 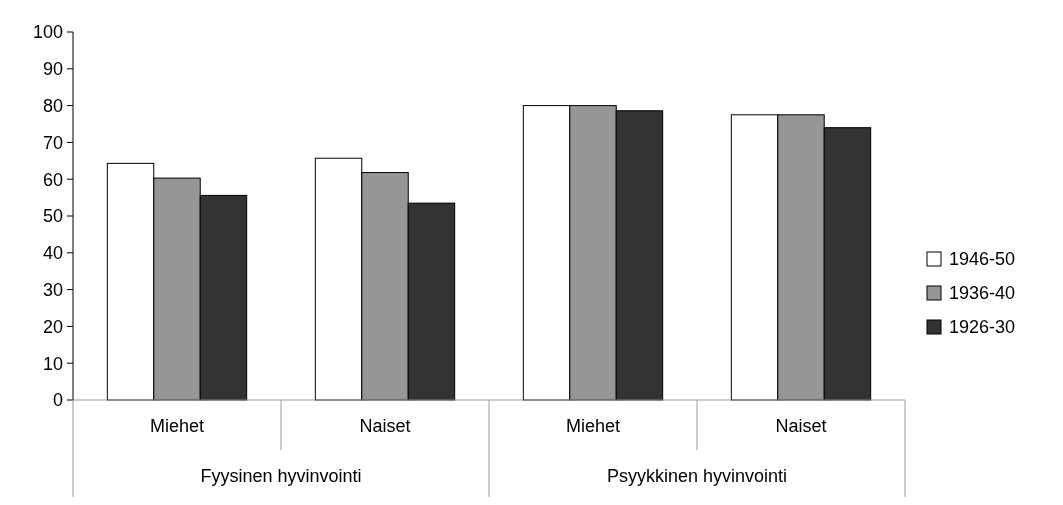 What do you see at coordinates (982, 259) in the screenshot?
I see `legend-label: 1946-50` at bounding box center [982, 259].